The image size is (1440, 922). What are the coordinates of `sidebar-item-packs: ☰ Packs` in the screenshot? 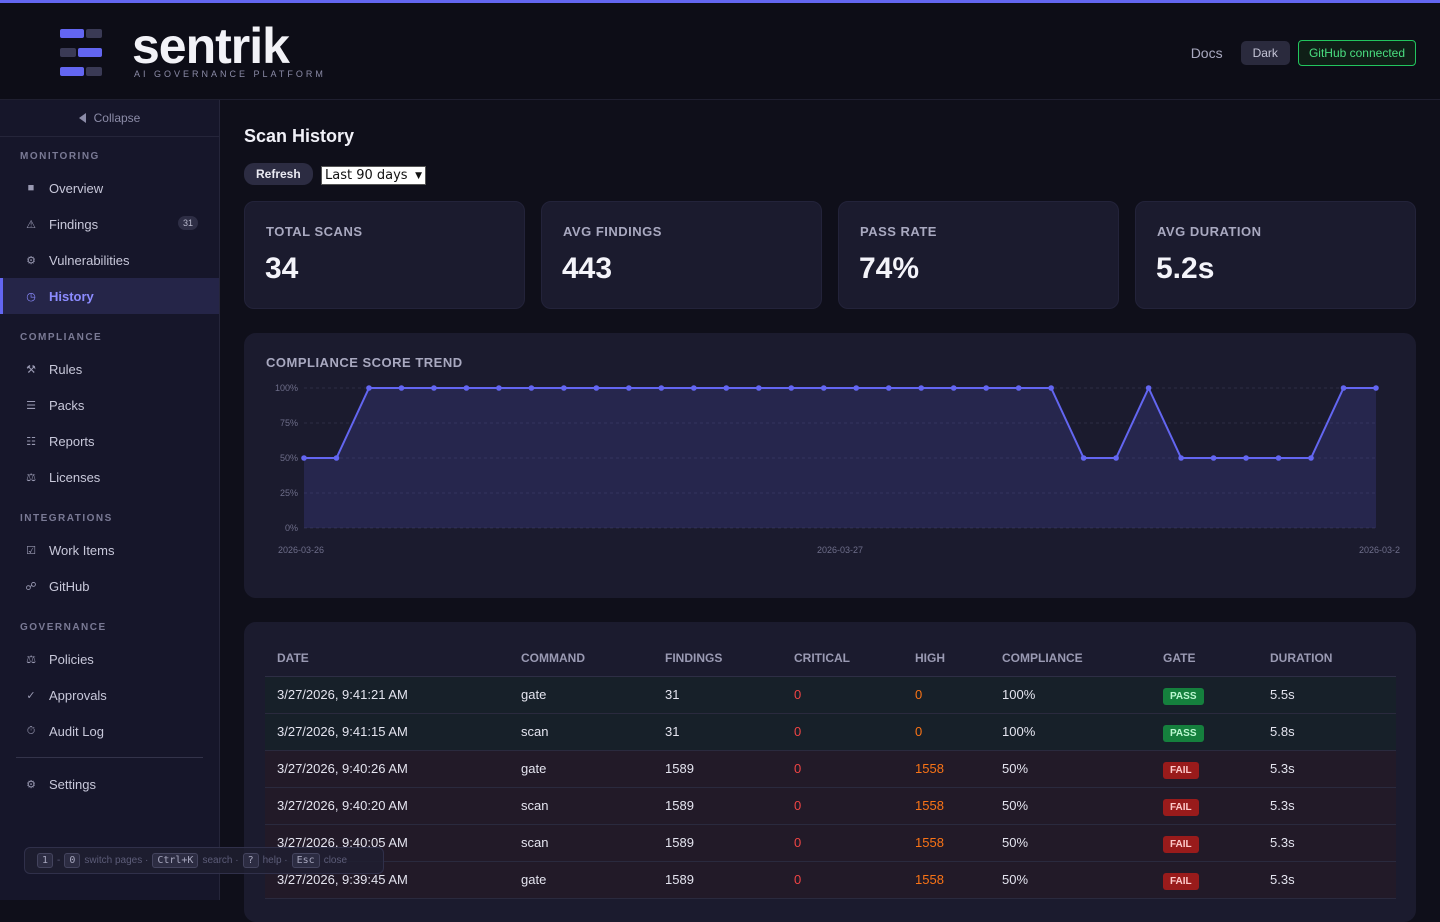 It's located at (109, 405).